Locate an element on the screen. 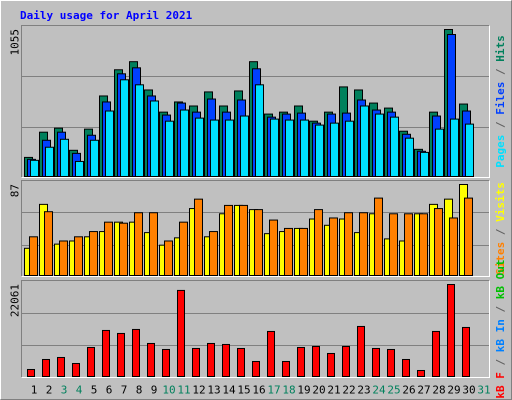  x-tick-label: 28 is located at coordinates (438, 390).